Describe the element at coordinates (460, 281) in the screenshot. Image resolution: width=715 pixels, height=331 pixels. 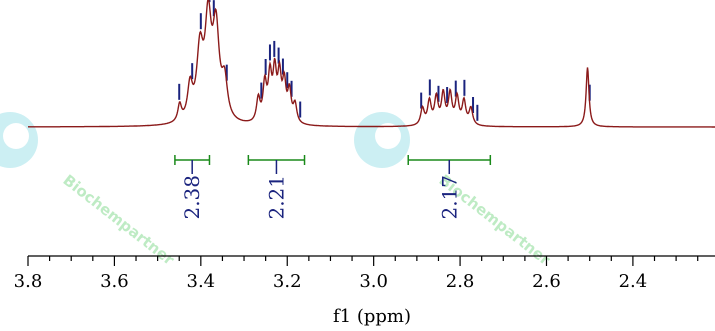
I see `x-tick-label: 2.8` at that location.